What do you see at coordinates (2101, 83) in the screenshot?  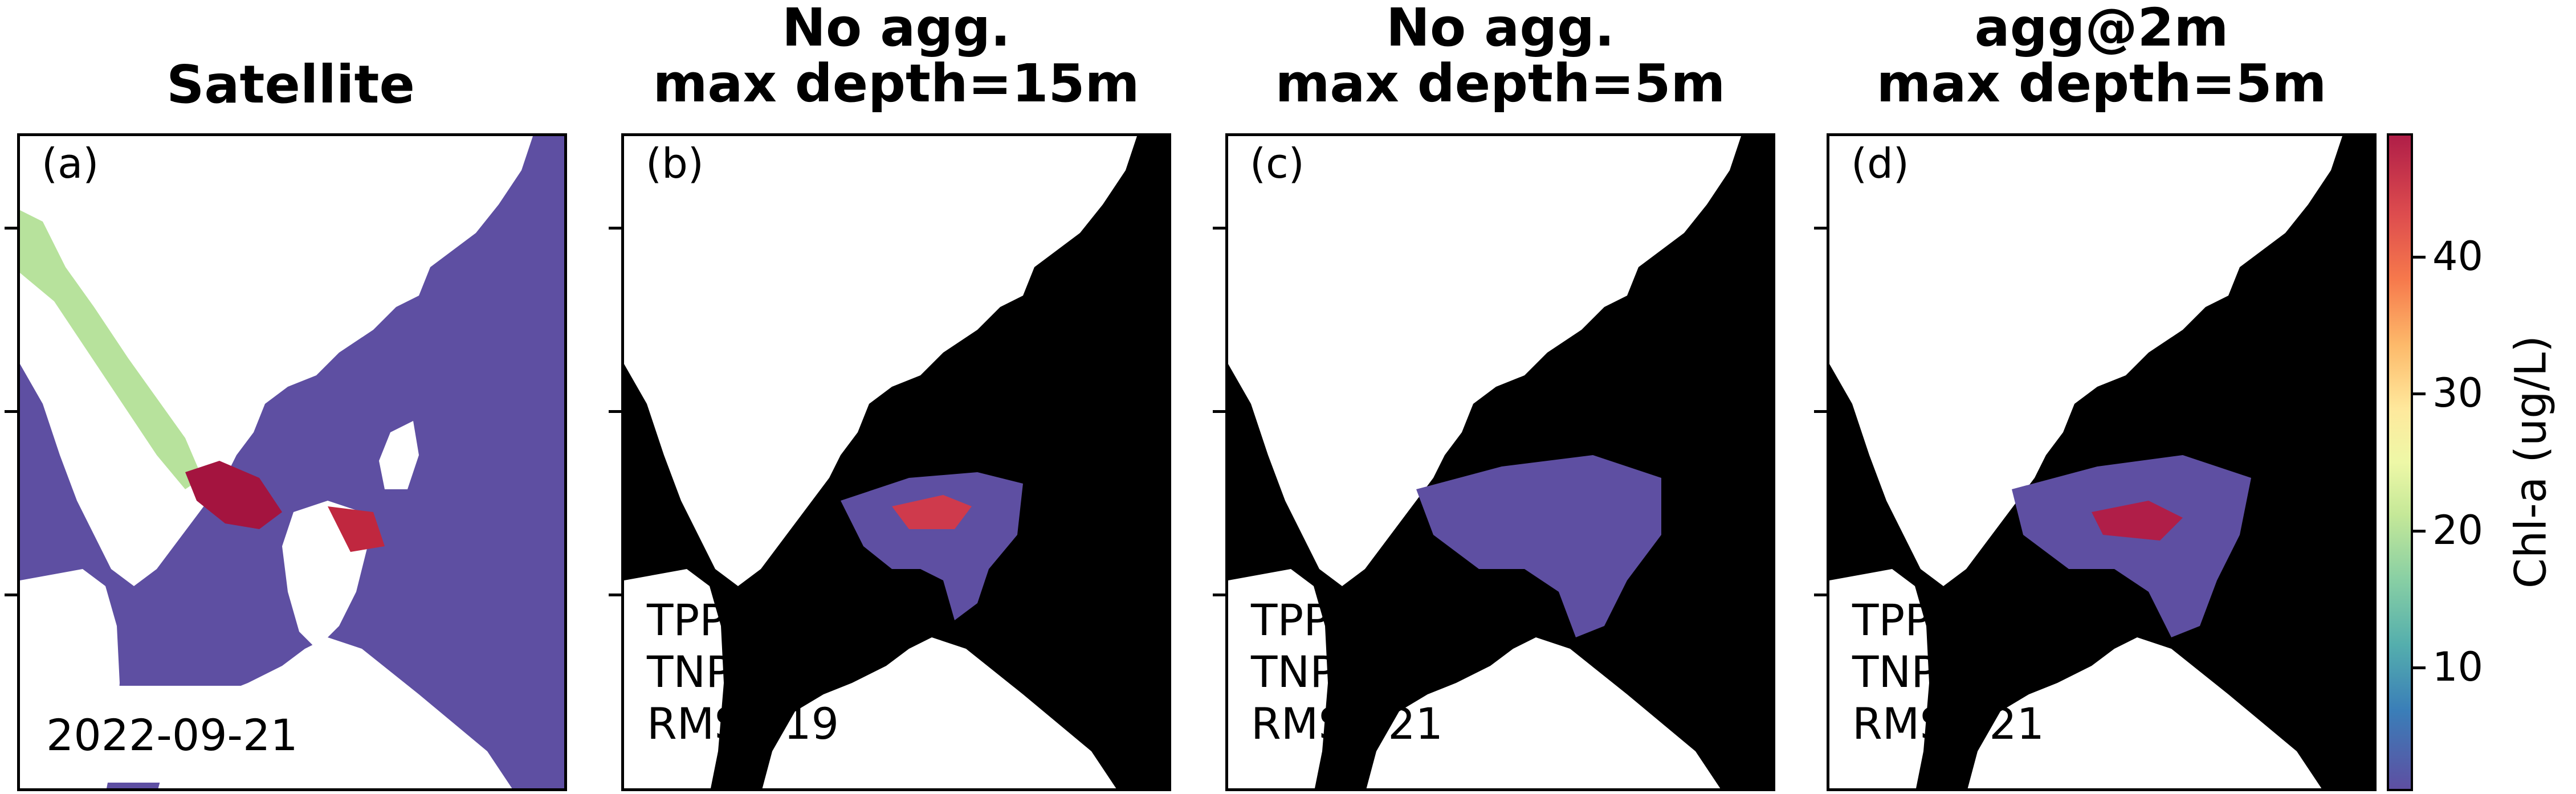 I see `panel-d-title-line2: max depth=5m` at bounding box center [2101, 83].